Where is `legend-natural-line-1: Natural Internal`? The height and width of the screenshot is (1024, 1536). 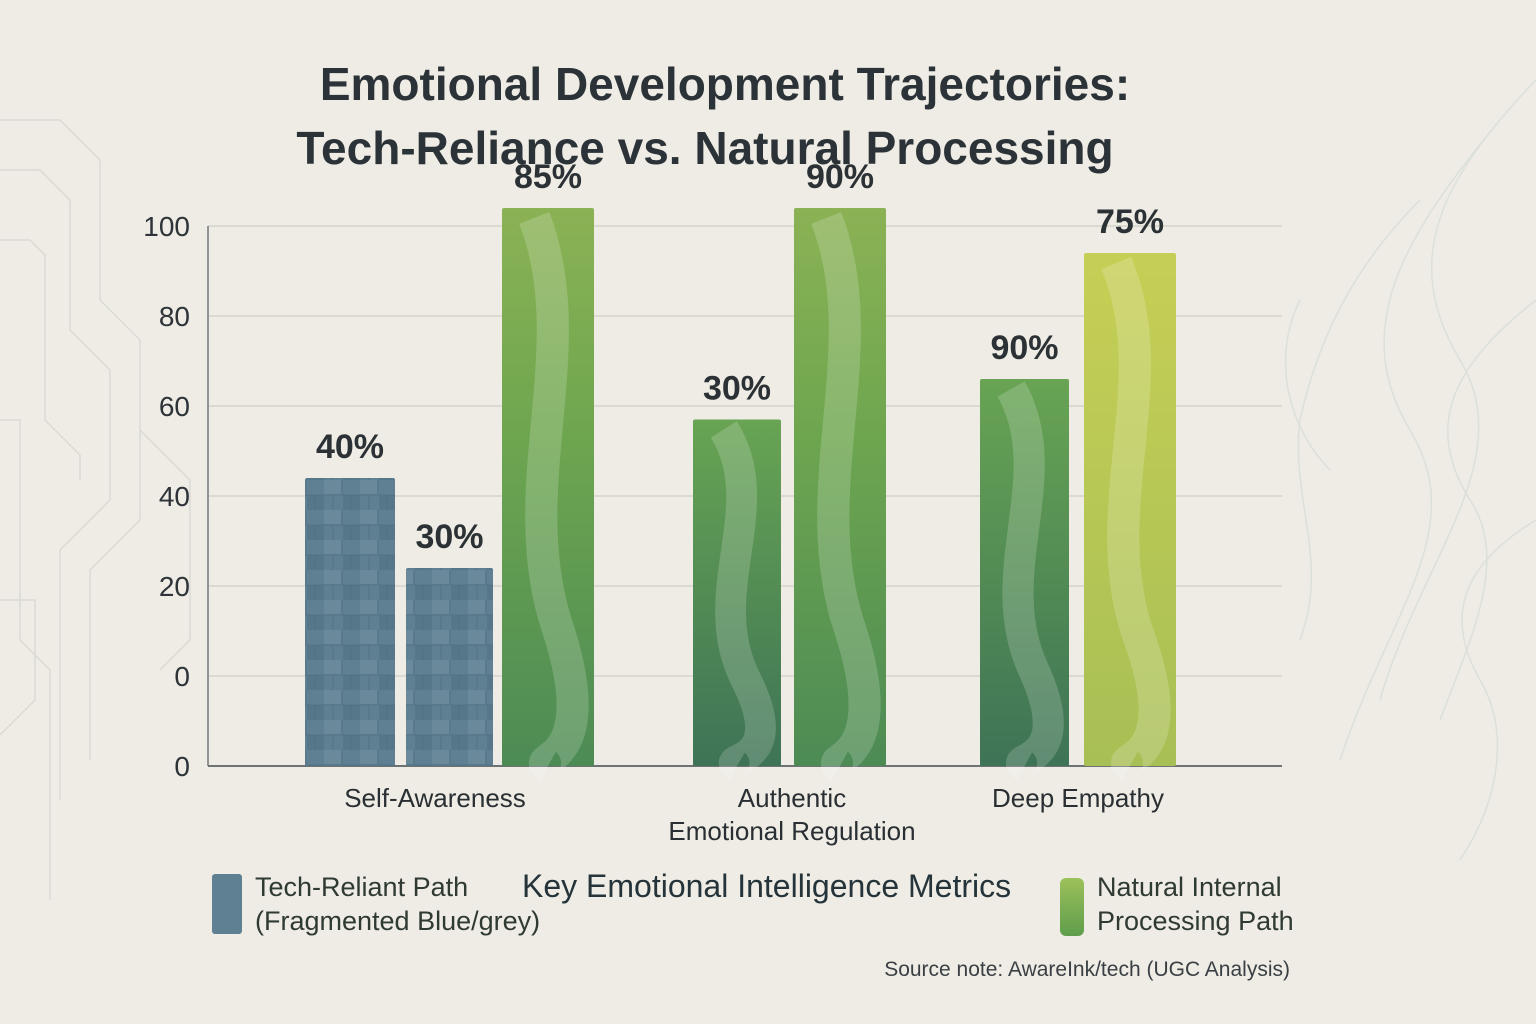 legend-natural-line-1: Natural Internal is located at coordinates (1189, 887).